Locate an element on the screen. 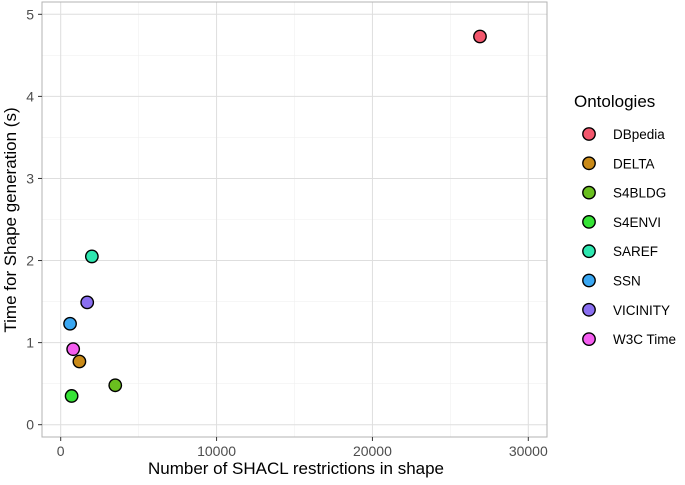  point-dbpedia is located at coordinates (480, 36).